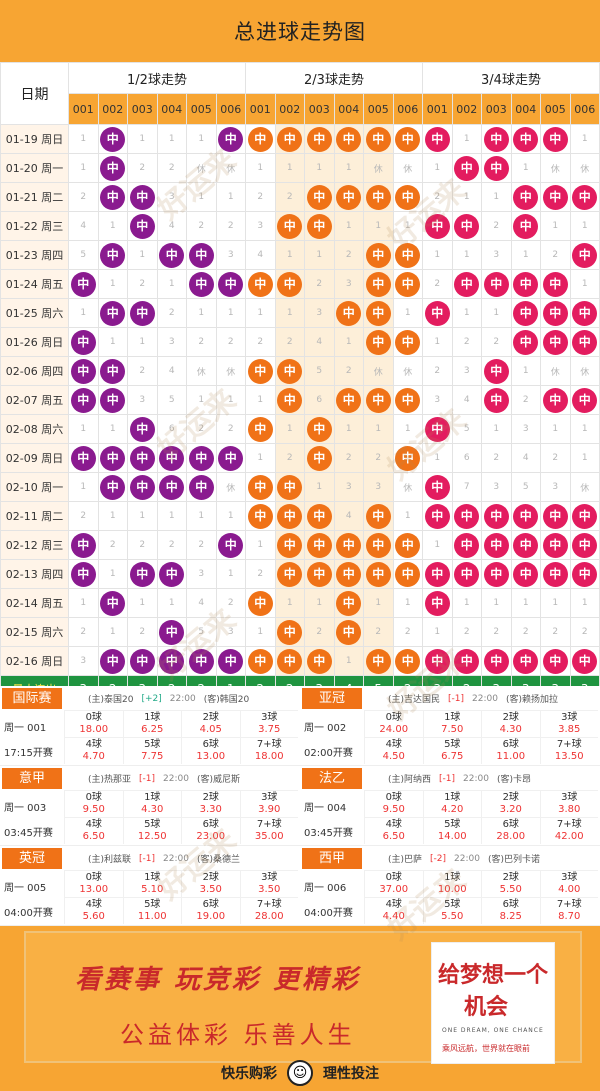 This screenshot has height=1091, width=600. Describe the element at coordinates (268, 723) in the screenshot. I see `odds-option: 3球 3.75` at that location.